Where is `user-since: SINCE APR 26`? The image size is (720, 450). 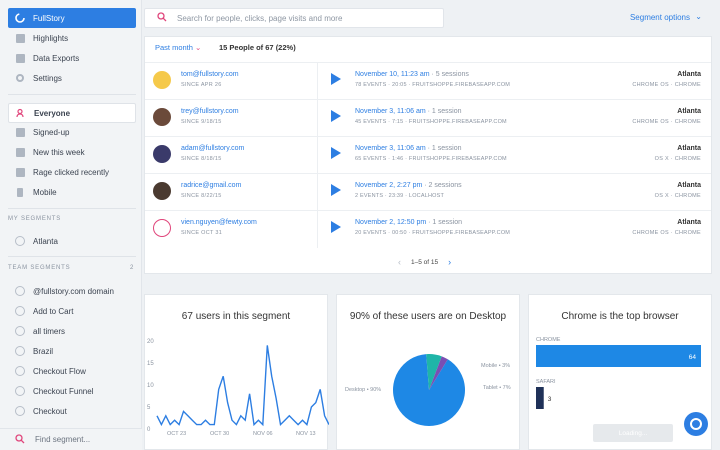 user-since: SINCE APR 26 is located at coordinates (201, 85).